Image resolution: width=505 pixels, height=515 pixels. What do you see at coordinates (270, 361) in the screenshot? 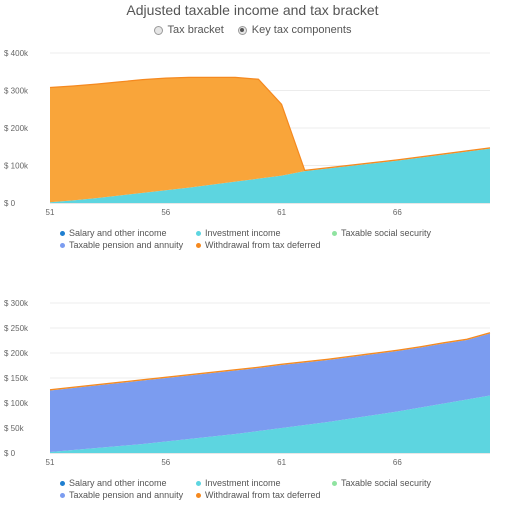
I see `area-series-outline` at bounding box center [270, 361].